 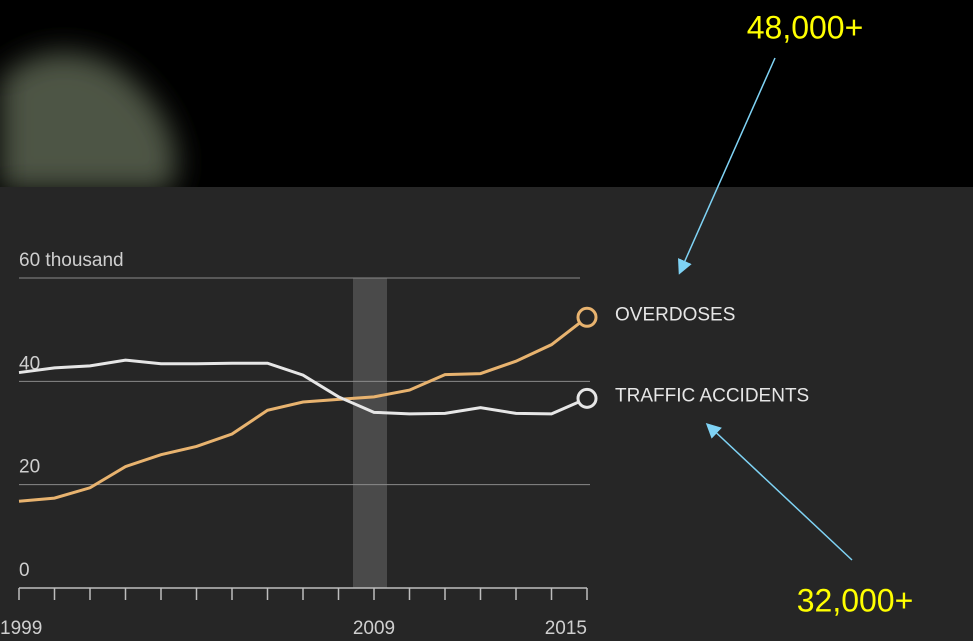 I want to click on legend-label: TRAFFIC ACCIDENTS, so click(x=712, y=395).